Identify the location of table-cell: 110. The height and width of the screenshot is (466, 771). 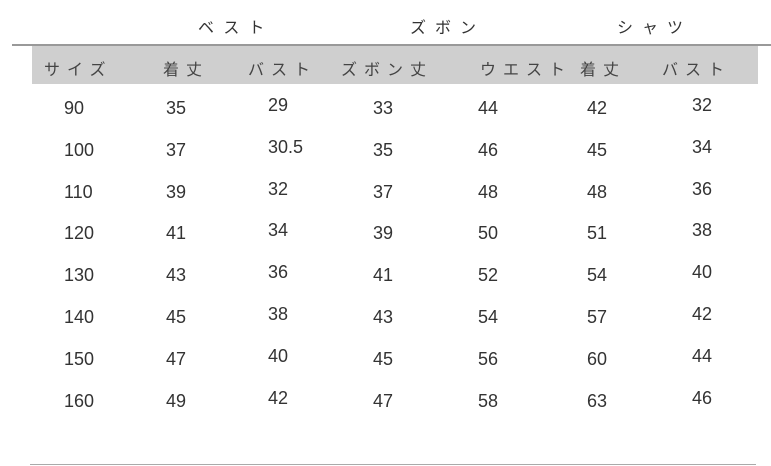
(78, 191).